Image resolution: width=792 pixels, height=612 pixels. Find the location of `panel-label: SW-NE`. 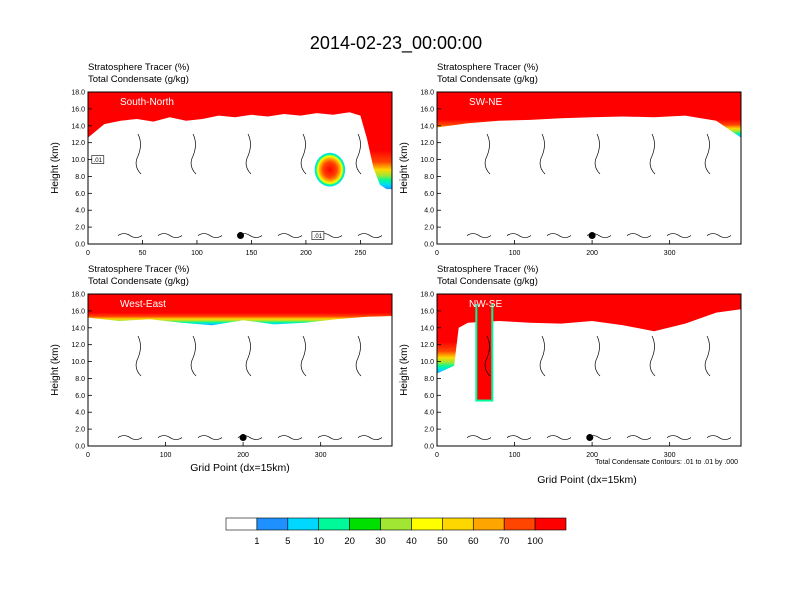

panel-label: SW-NE is located at coordinates (485, 102).